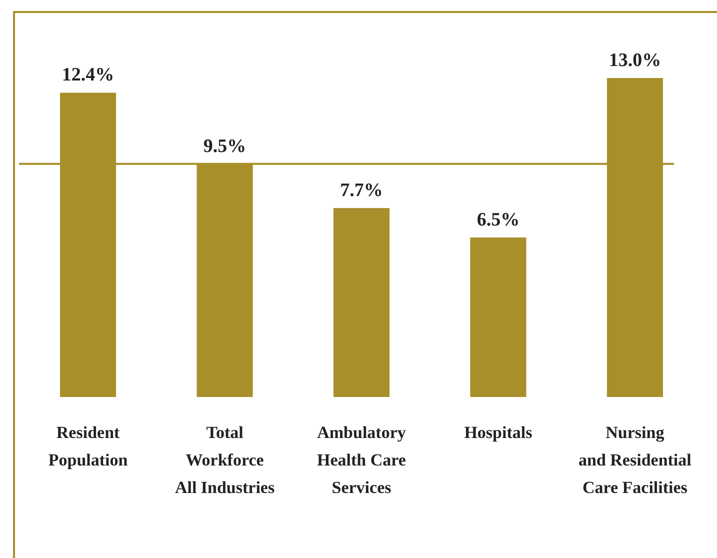  What do you see at coordinates (498, 220) in the screenshot?
I see `data-label: 6.5%` at bounding box center [498, 220].